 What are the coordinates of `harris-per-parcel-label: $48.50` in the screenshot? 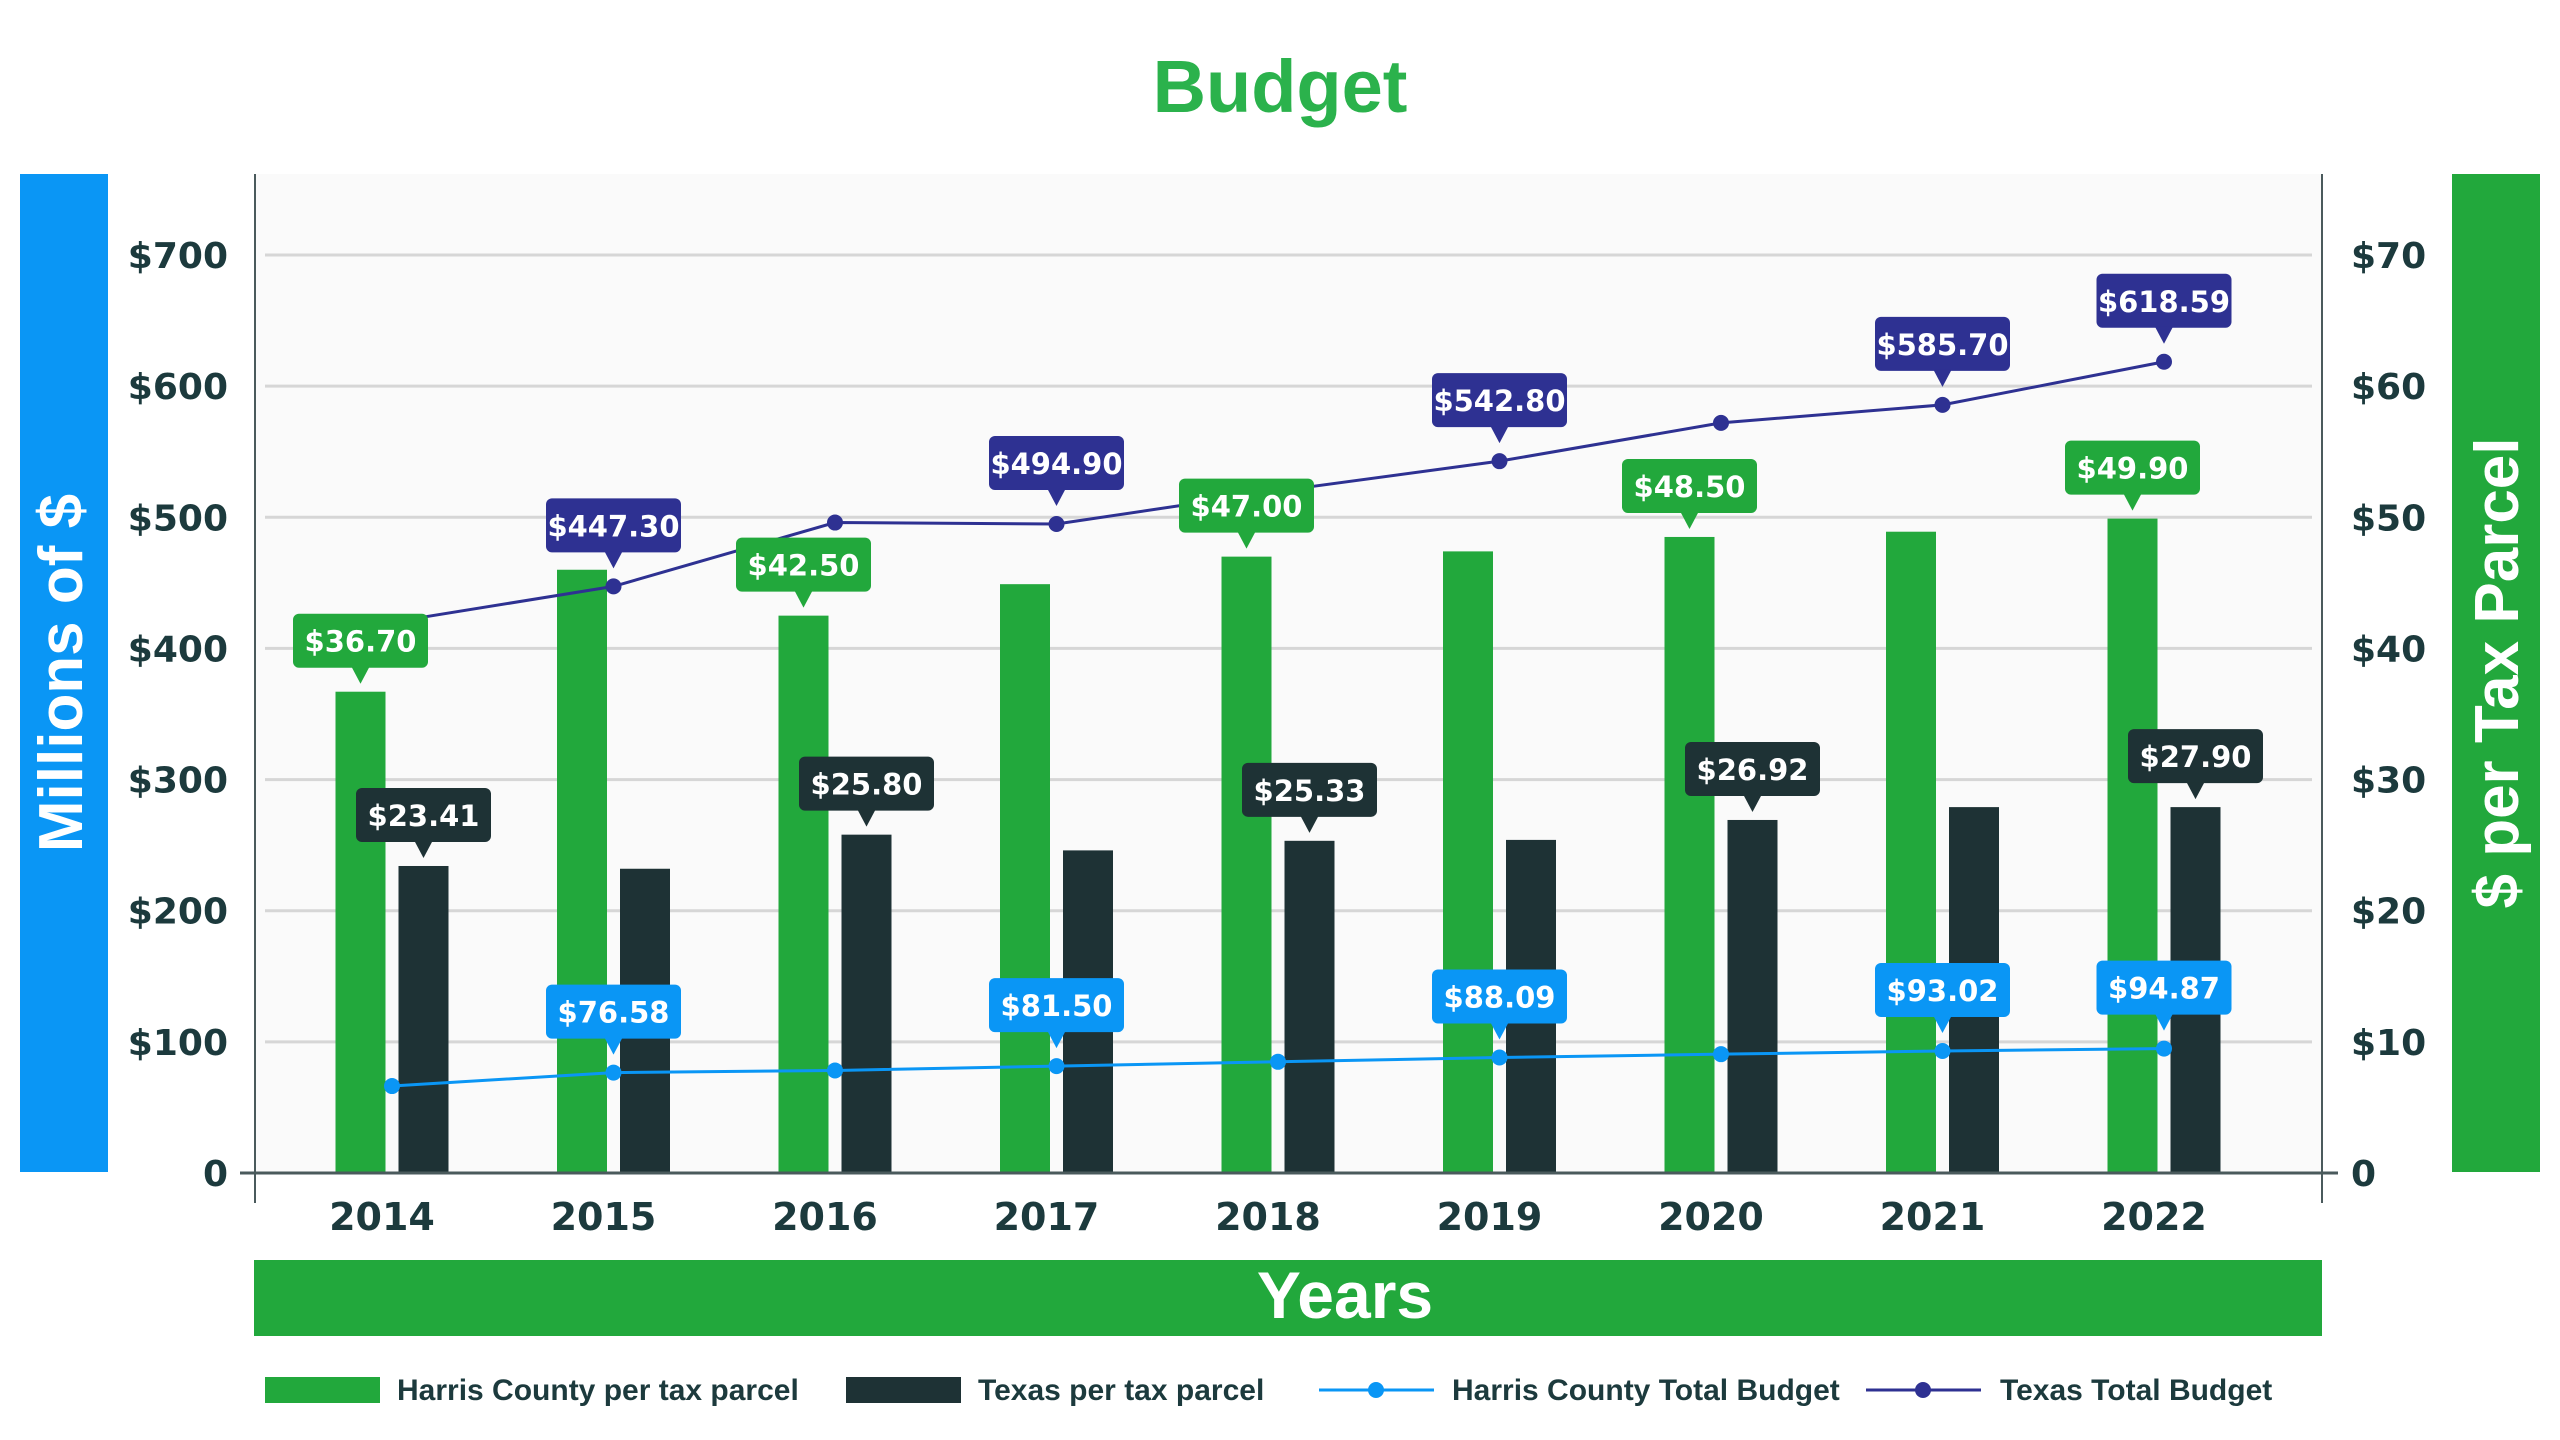 It's located at (1689, 493).